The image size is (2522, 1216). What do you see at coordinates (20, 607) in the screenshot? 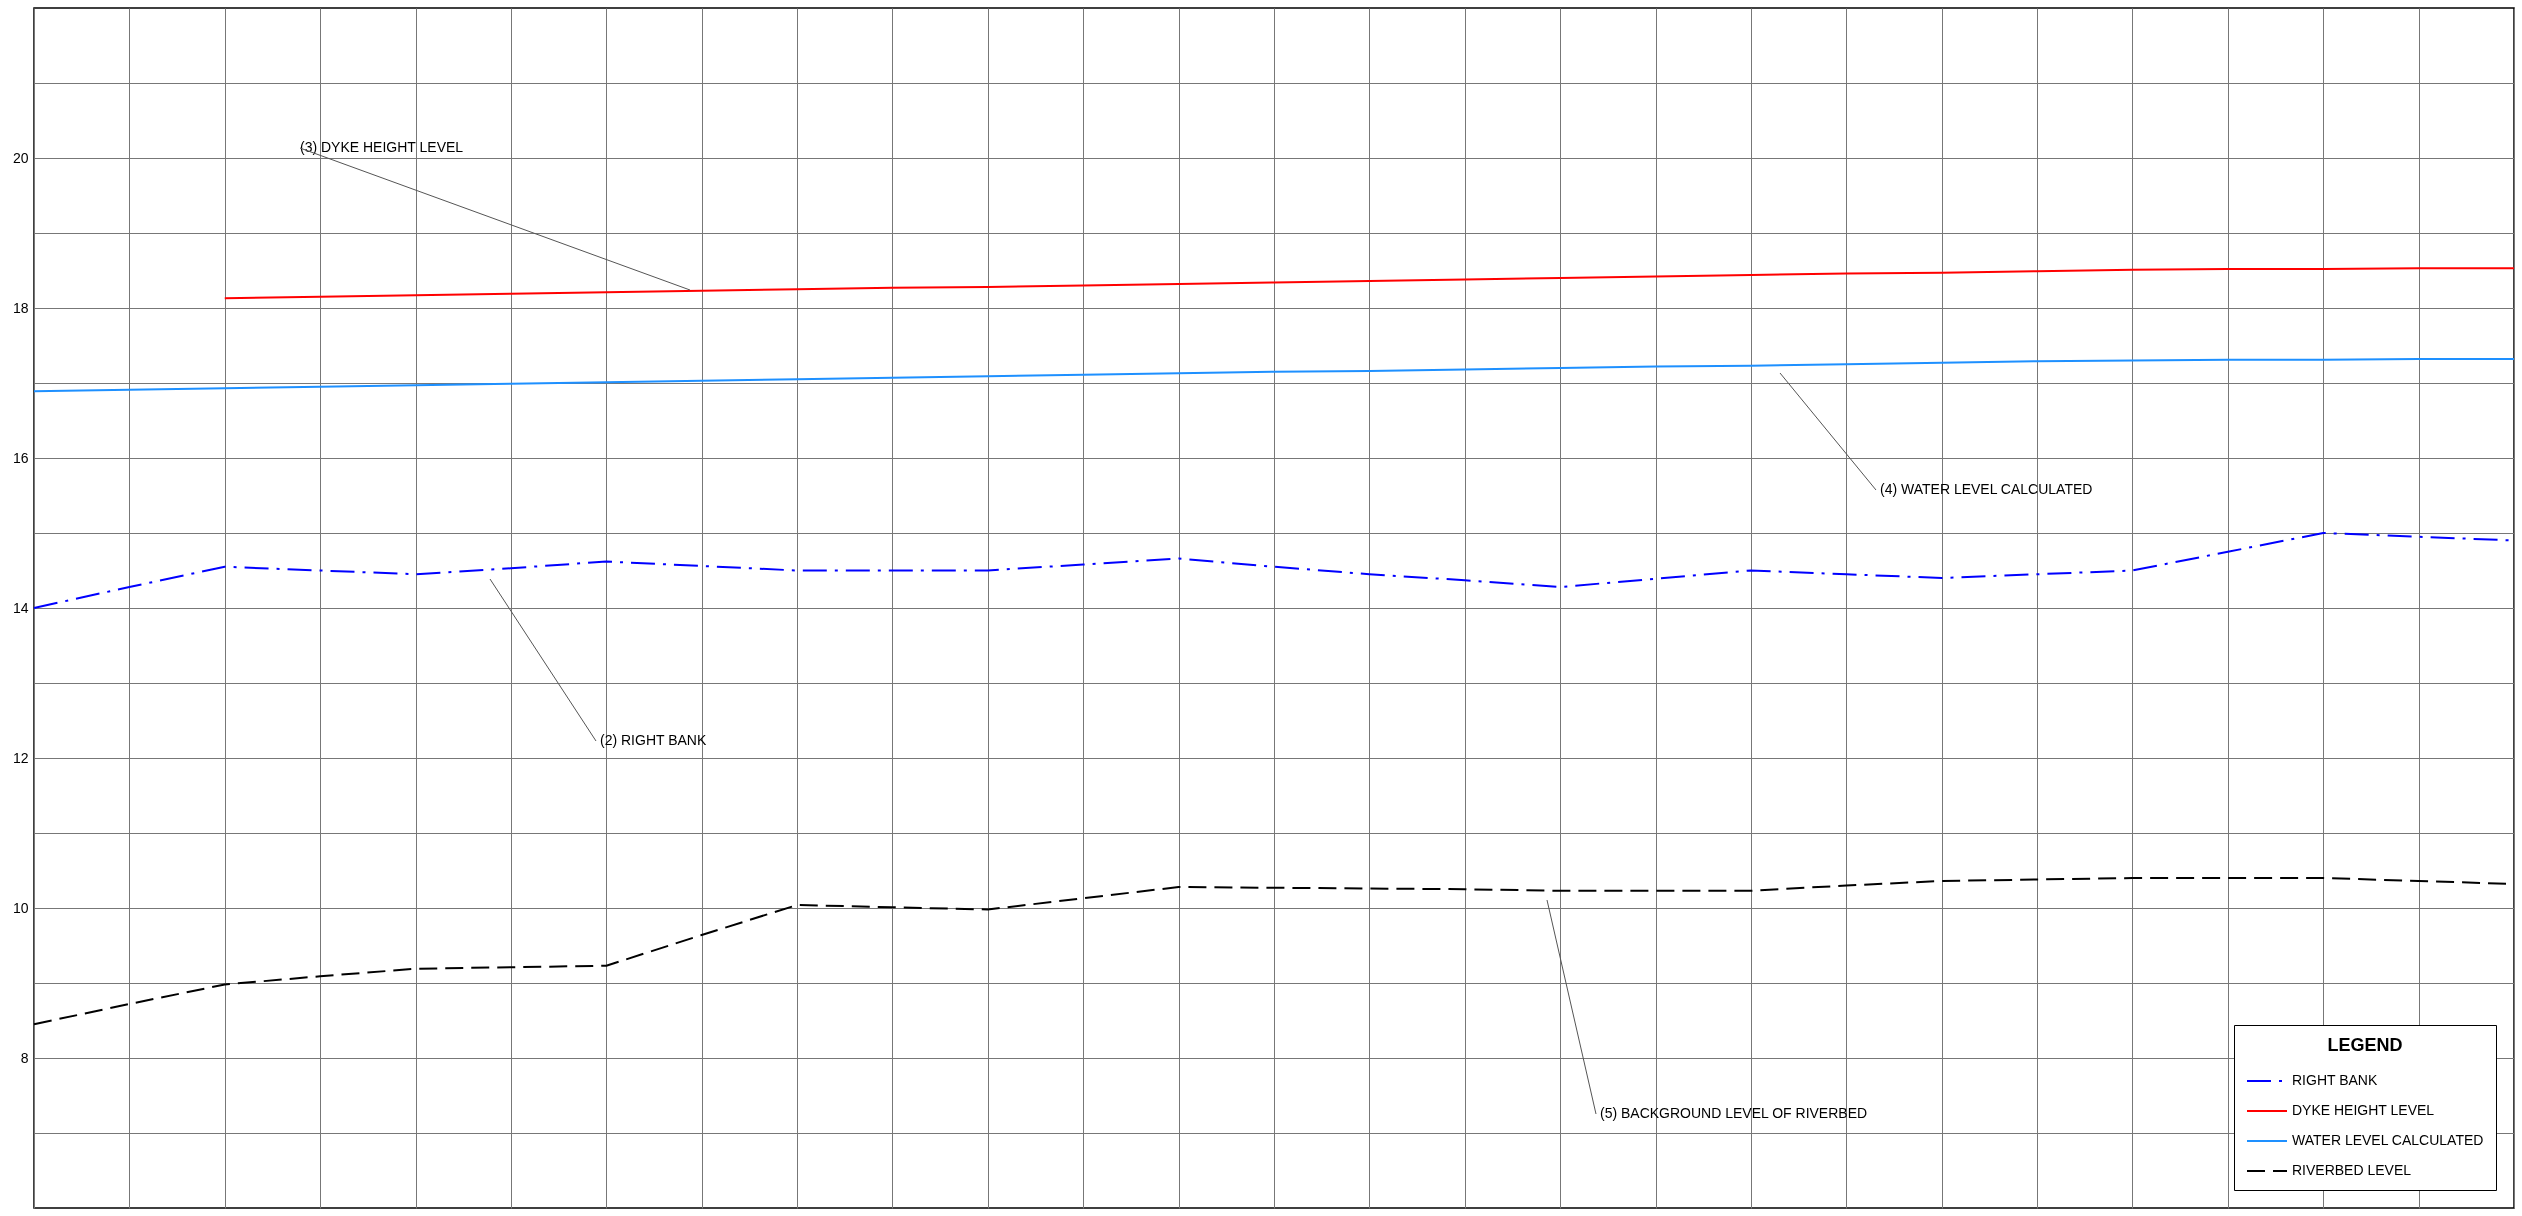
I see `y-tick-label: 14` at bounding box center [20, 607].